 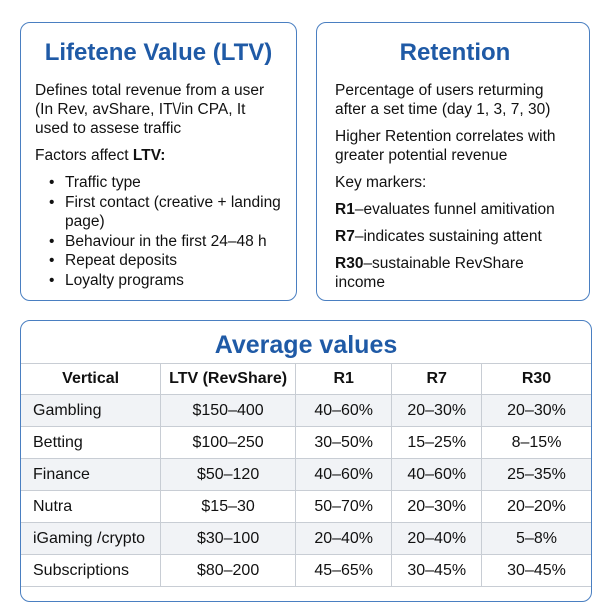 I want to click on marker-r30: R30–sustainable RevShare income, so click(x=455, y=273).